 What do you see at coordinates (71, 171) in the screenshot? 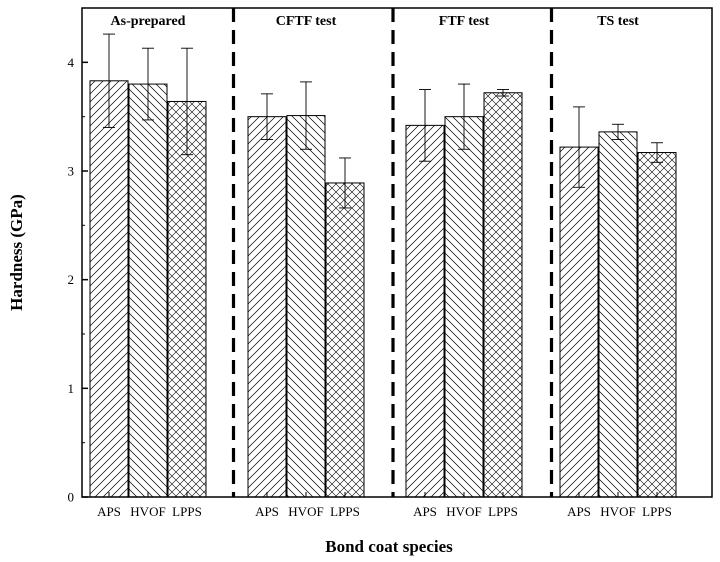
I see `y-tick-label: 3` at bounding box center [71, 171].